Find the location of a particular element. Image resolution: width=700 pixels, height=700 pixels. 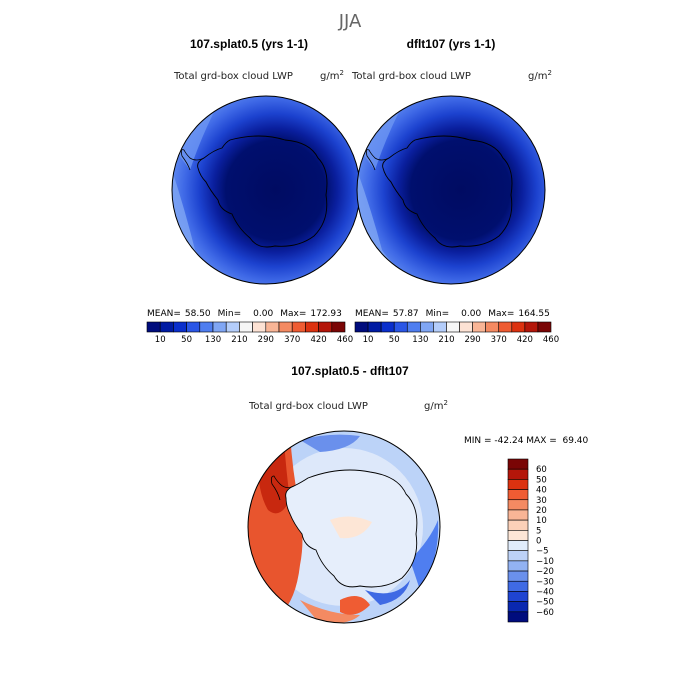

panel-left-title: 107.splat0.5 (yrs 1-1) is located at coordinates (249, 44).